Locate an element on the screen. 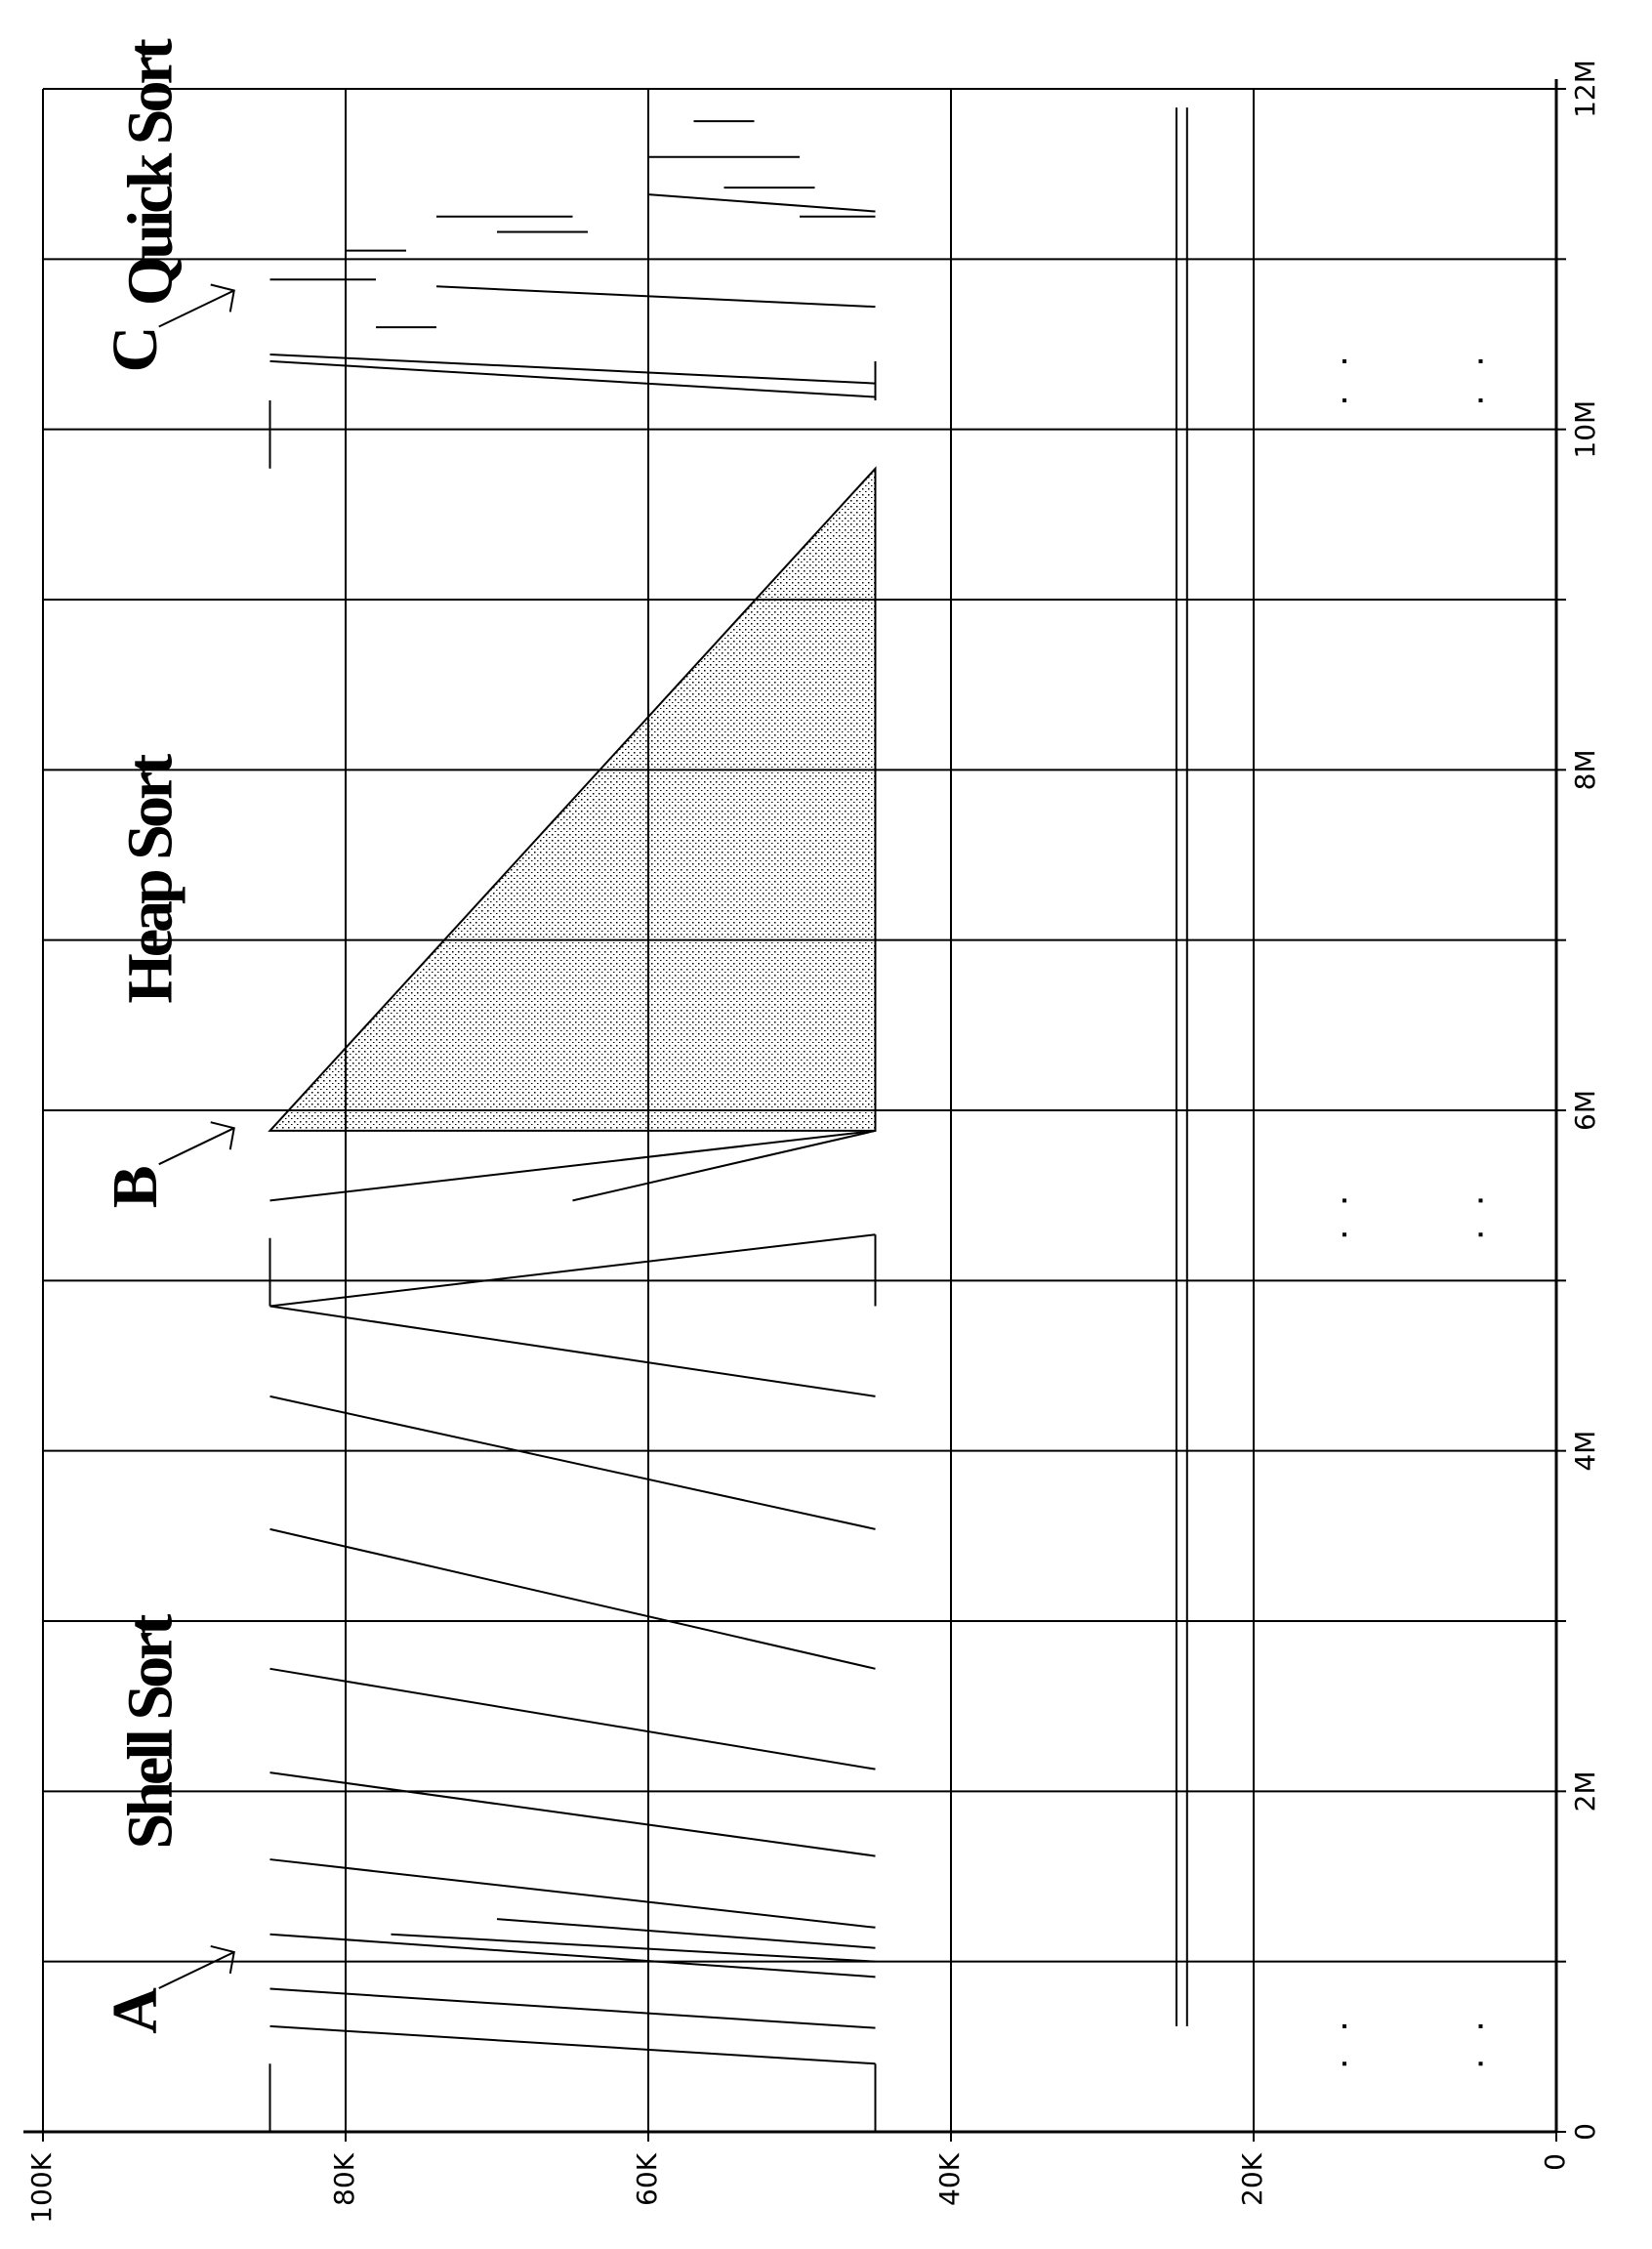 The width and height of the screenshot is (1652, 2249). annotation: A is located at coordinates (135, 2011).